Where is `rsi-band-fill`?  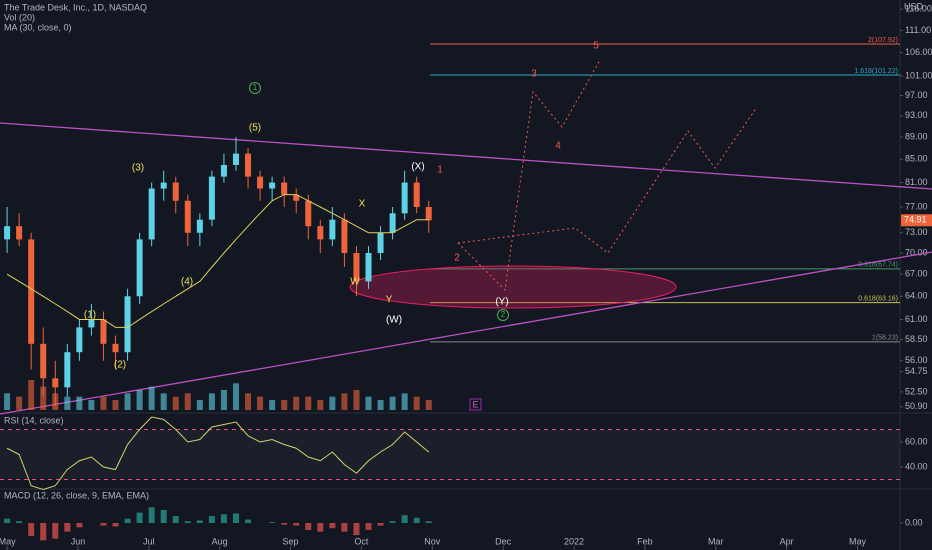 rsi-band-fill is located at coordinates (450, 455).